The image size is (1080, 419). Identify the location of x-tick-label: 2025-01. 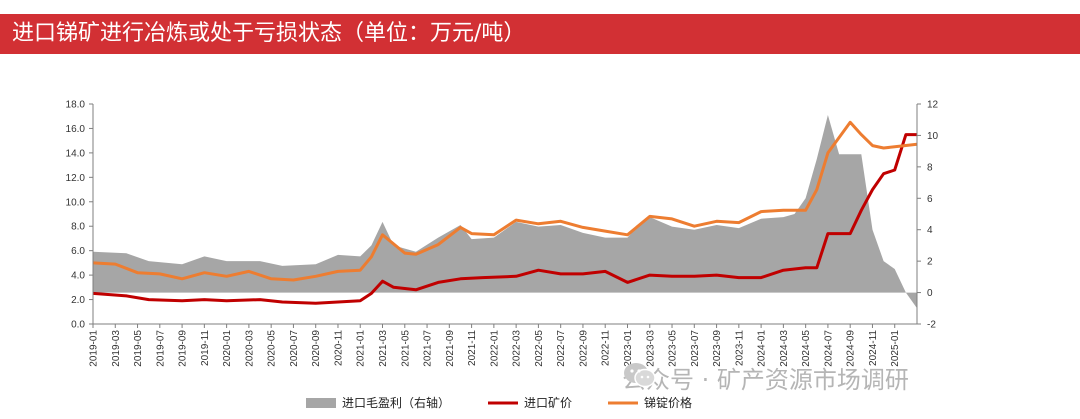
(895, 348).